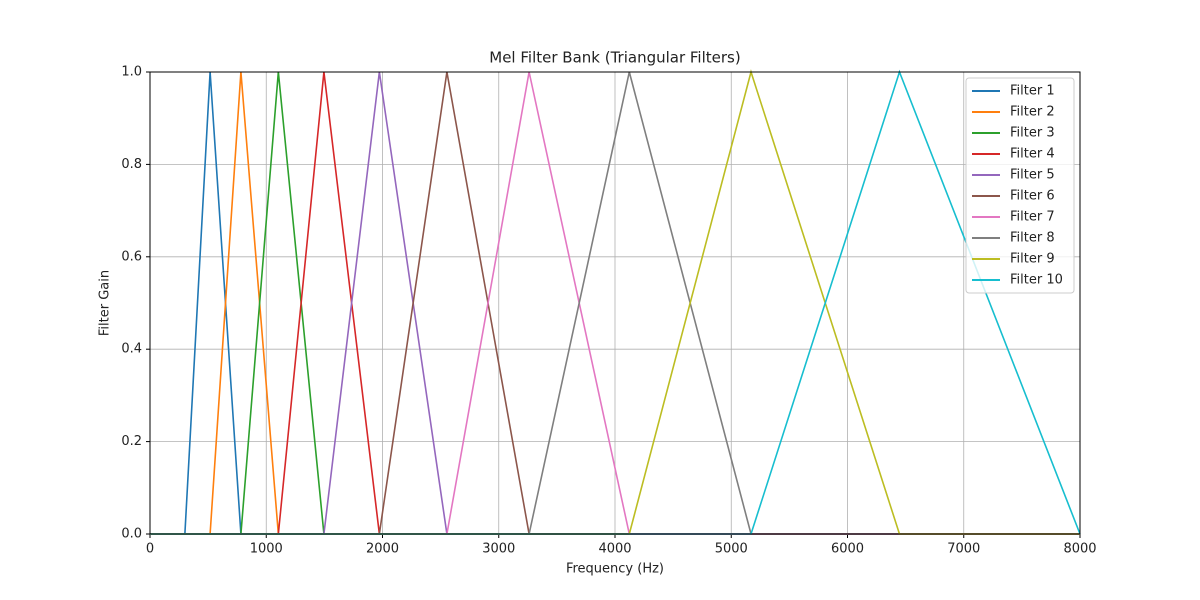  What do you see at coordinates (1032, 91) in the screenshot?
I see `legend-label: Filter 1` at bounding box center [1032, 91].